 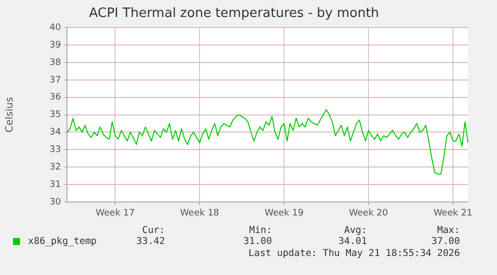 What do you see at coordinates (55, 115) in the screenshot?
I see `y-tick-label: 35` at bounding box center [55, 115].